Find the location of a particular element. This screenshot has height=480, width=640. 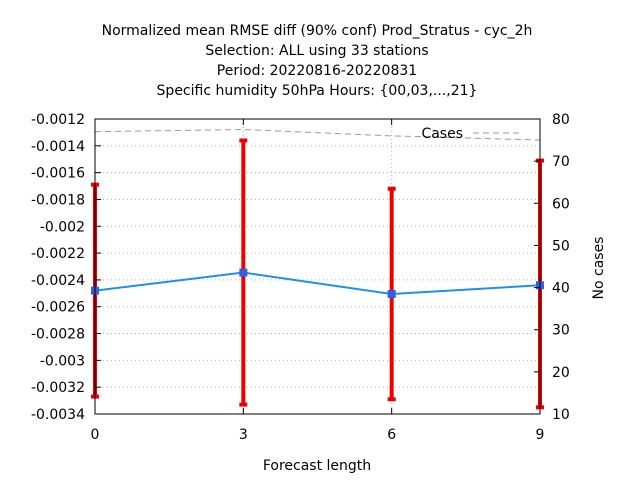

y-tick-label: -0.0028 is located at coordinates (58, 335).